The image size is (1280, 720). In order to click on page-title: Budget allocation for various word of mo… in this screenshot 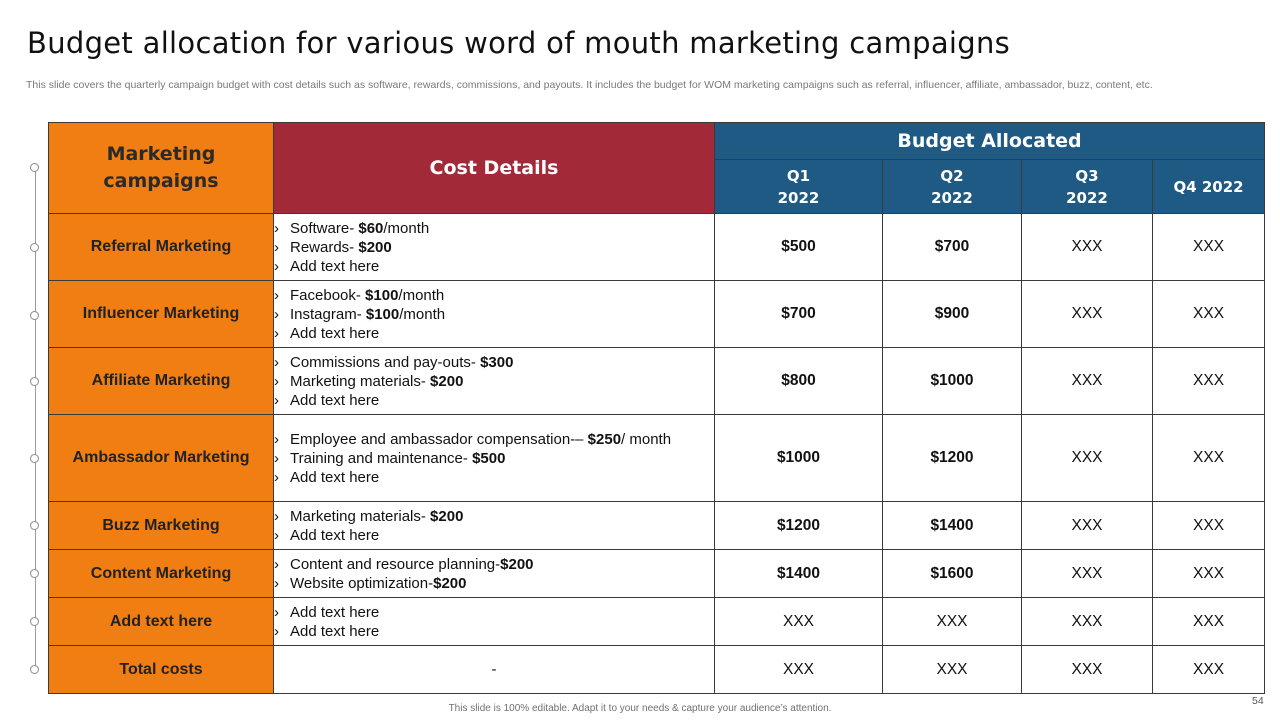, I will do `click(519, 43)`.